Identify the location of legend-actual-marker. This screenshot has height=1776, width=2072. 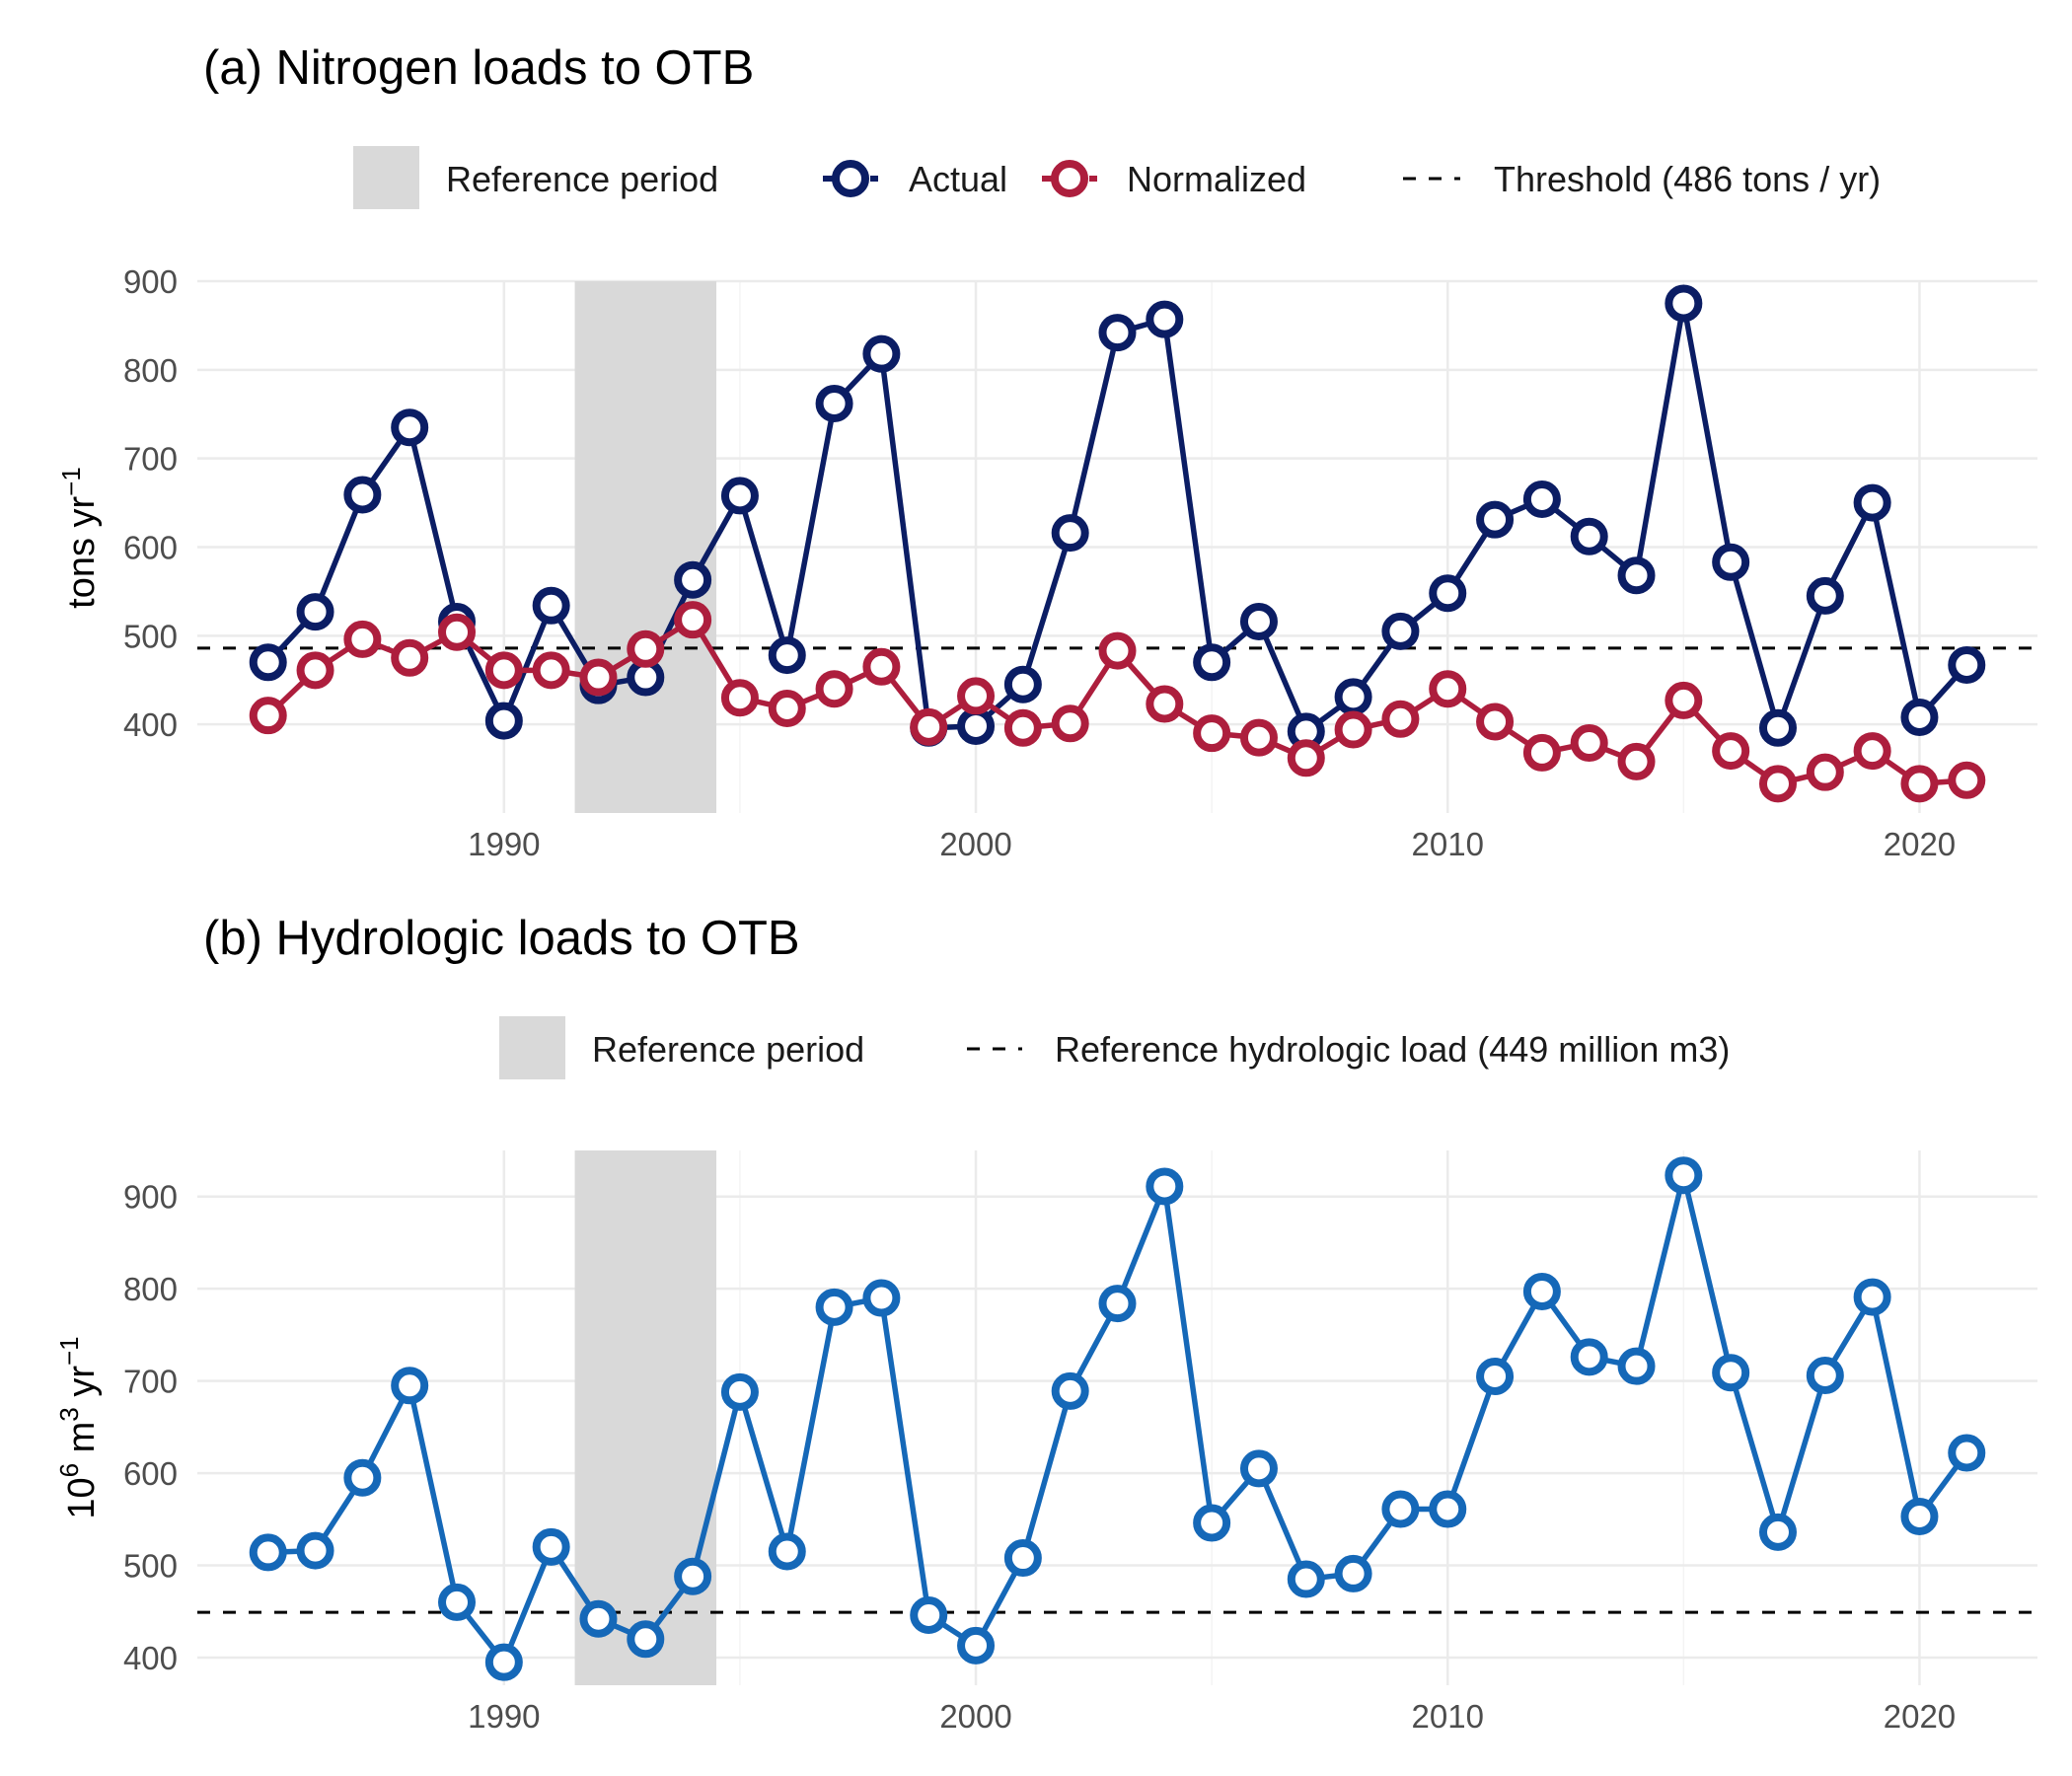
(851, 179).